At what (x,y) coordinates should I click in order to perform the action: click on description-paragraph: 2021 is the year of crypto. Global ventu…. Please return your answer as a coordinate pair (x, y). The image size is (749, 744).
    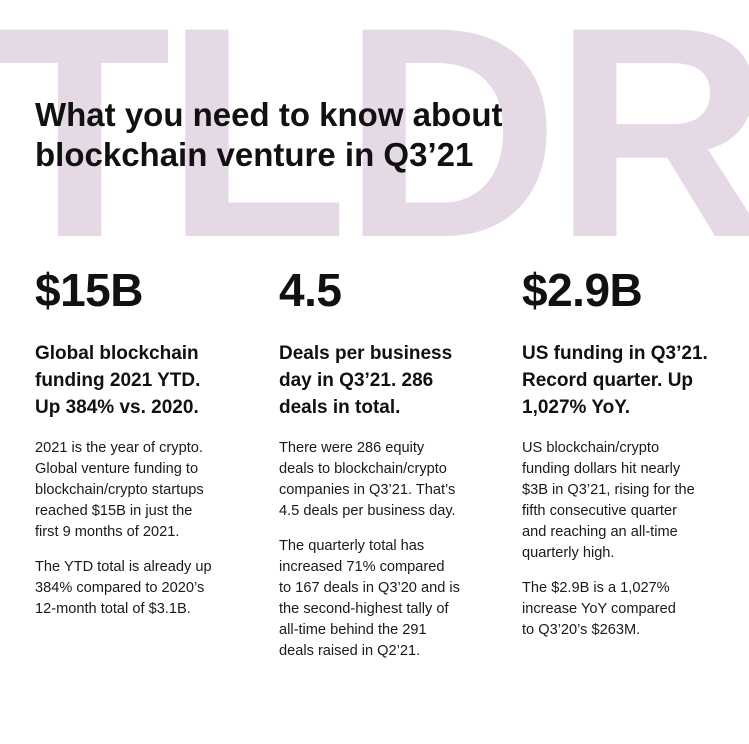
    Looking at the image, I should click on (150, 490).